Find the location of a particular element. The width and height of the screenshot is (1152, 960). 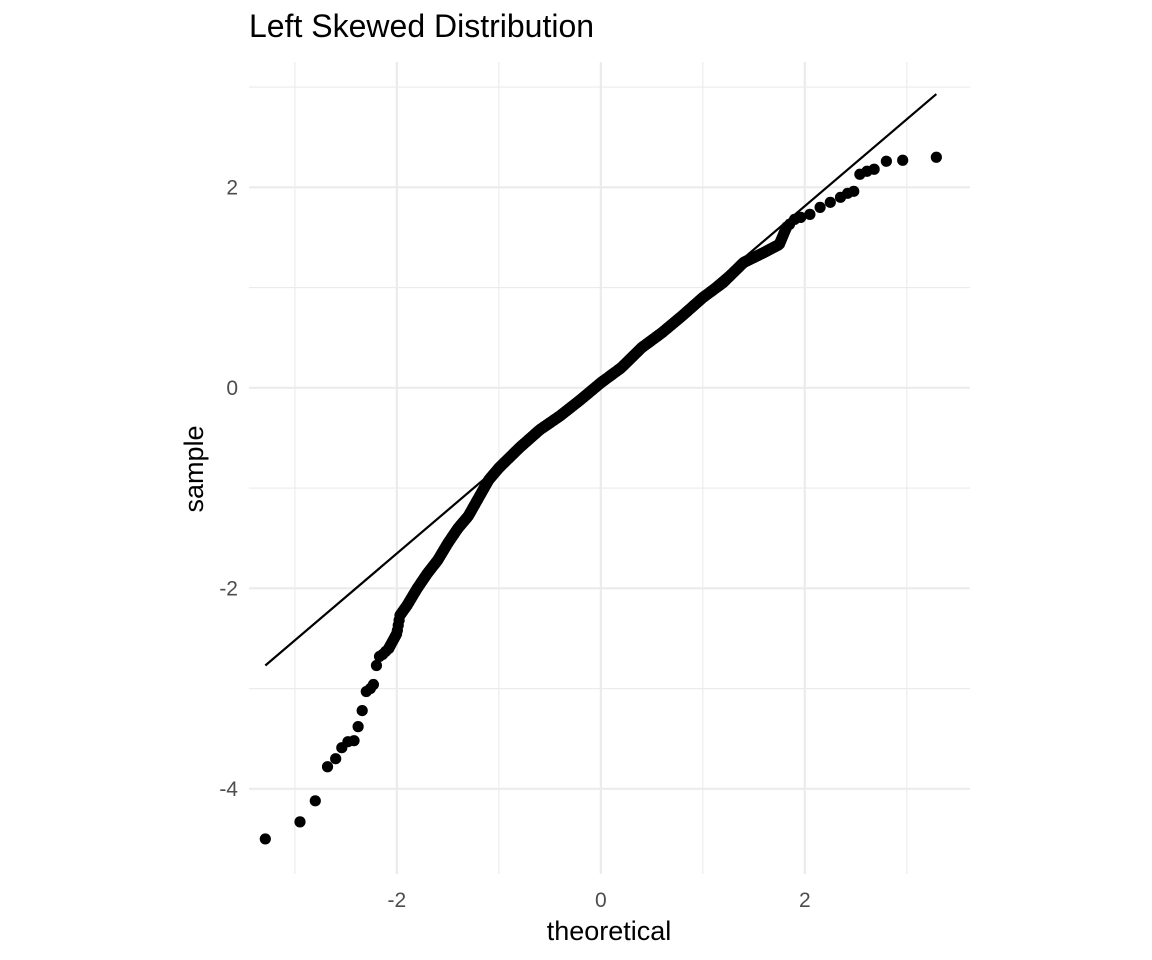

y-tick-label: 0 is located at coordinates (232, 388).